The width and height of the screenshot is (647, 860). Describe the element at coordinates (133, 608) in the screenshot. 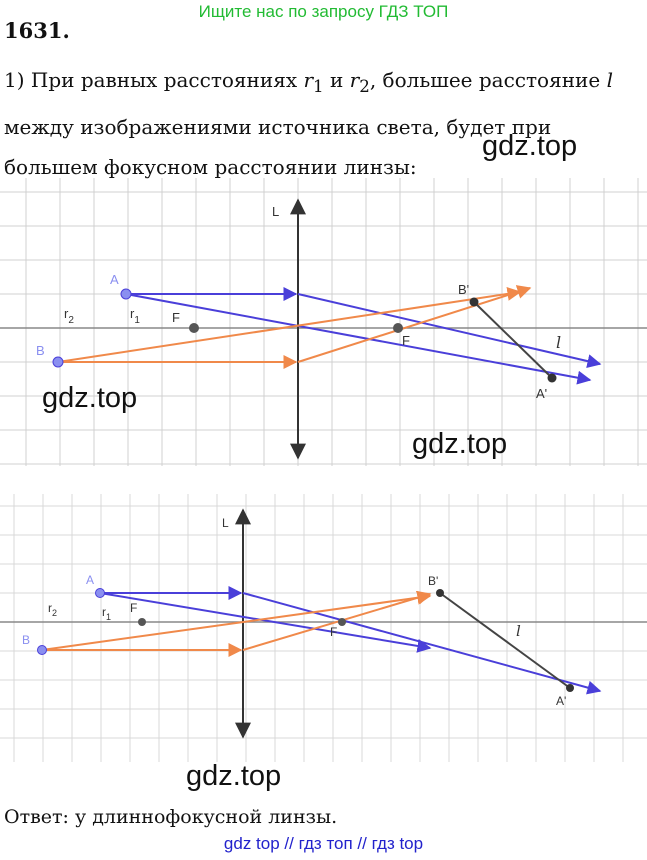

I see `label-f-left-2: F` at that location.